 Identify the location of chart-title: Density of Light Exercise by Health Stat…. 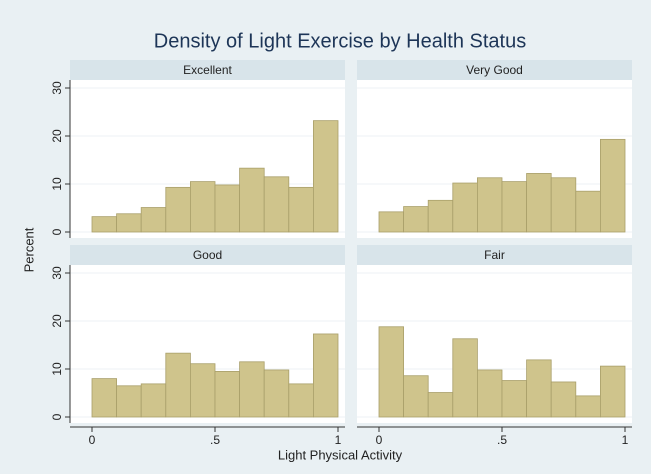
(340, 41).